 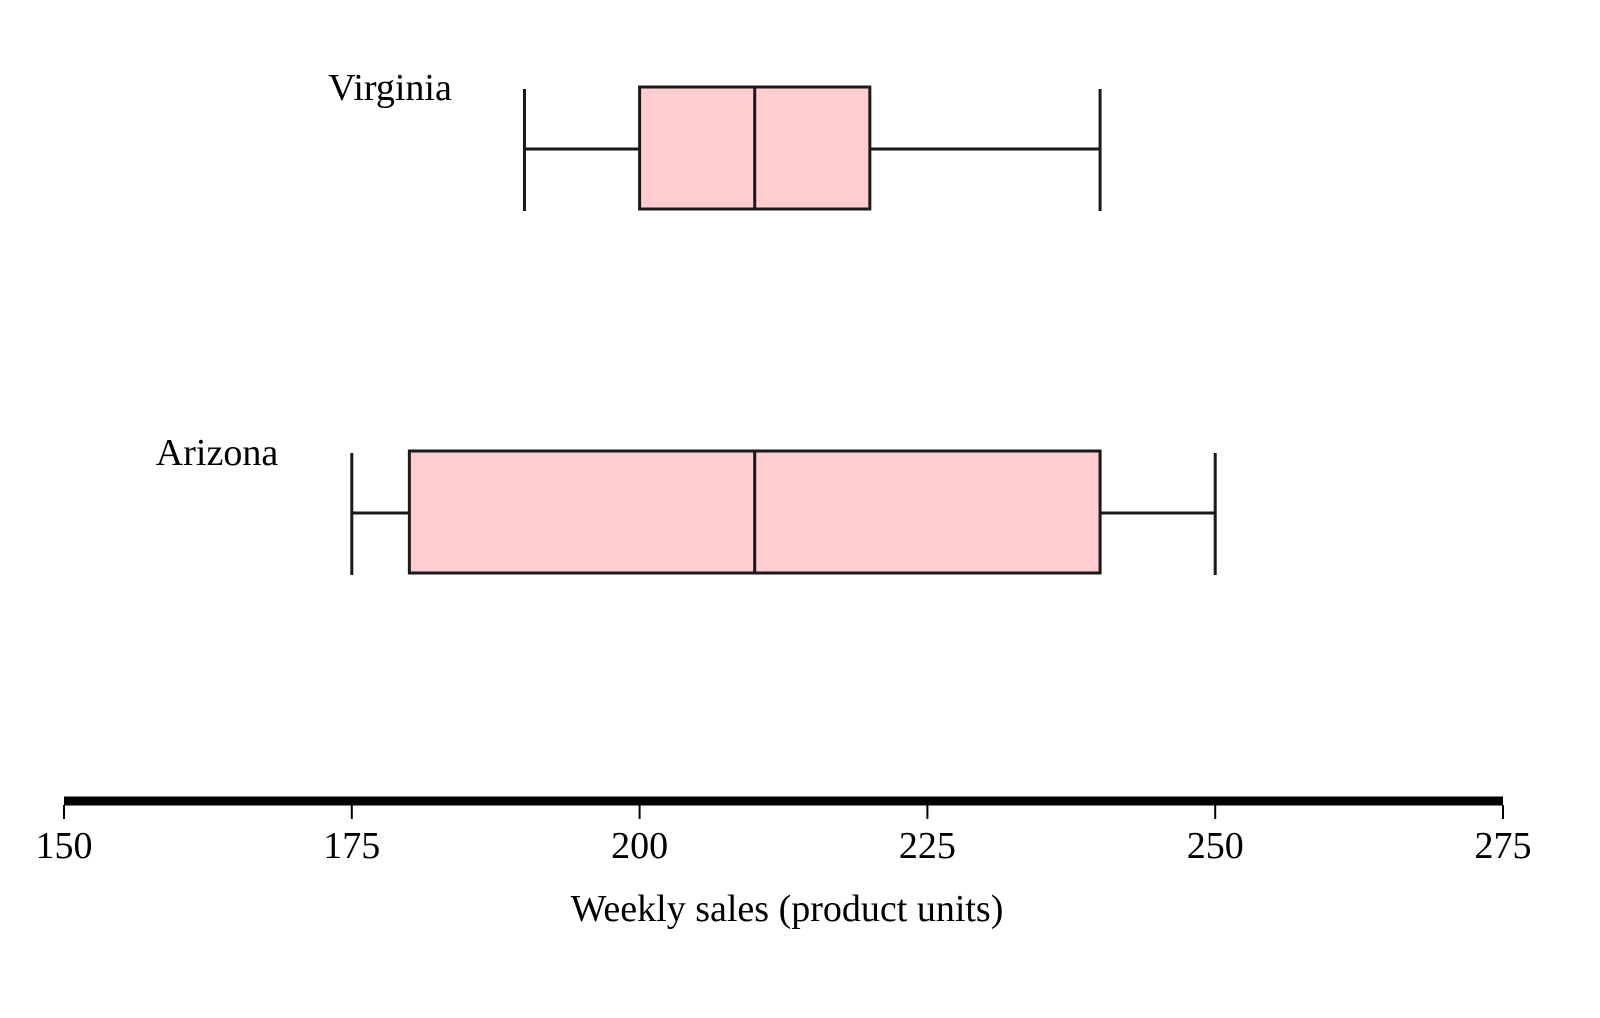 What do you see at coordinates (1215, 846) in the screenshot?
I see `tick-label: 250` at bounding box center [1215, 846].